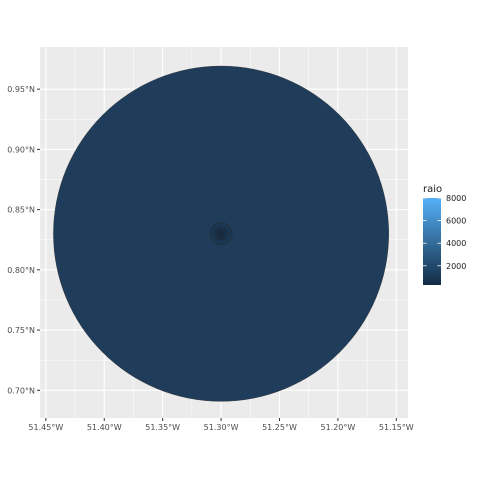 The height and width of the screenshot is (480, 480). I want to click on legend-ticks: 8000 6000 4000 2000, so click(444, 232).